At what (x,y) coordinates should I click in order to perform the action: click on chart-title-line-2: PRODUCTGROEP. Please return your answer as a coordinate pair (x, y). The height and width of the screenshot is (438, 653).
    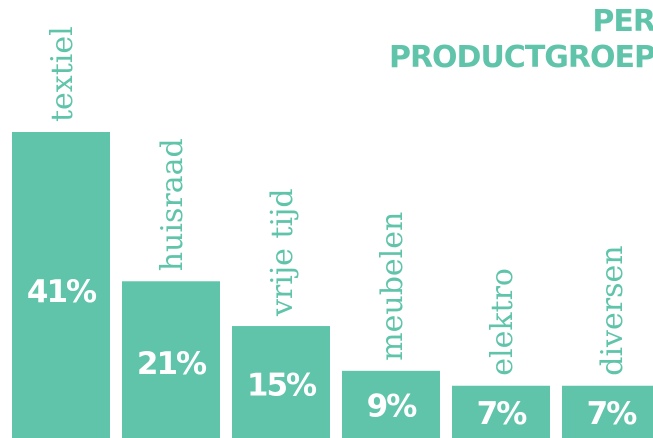
    Looking at the image, I should click on (520, 57).